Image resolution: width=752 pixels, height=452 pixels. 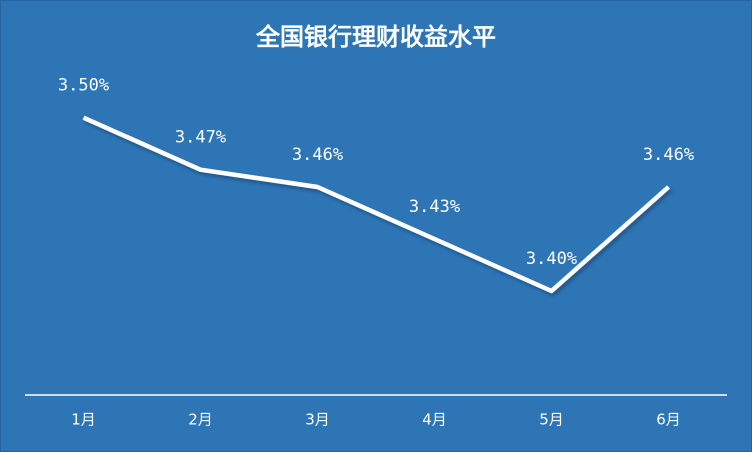 I want to click on data-label: 3.43%, so click(x=434, y=207).